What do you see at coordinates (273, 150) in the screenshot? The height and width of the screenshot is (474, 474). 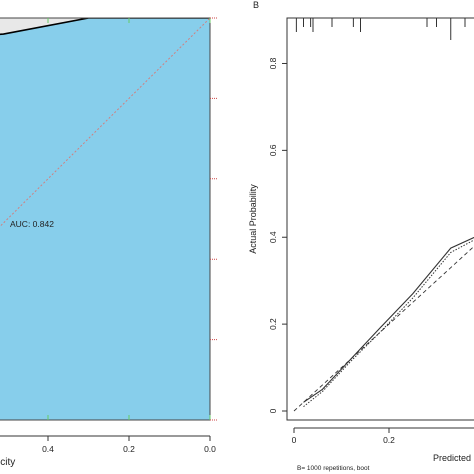 I see `calibration-y-tick-label: 0.6` at bounding box center [273, 150].